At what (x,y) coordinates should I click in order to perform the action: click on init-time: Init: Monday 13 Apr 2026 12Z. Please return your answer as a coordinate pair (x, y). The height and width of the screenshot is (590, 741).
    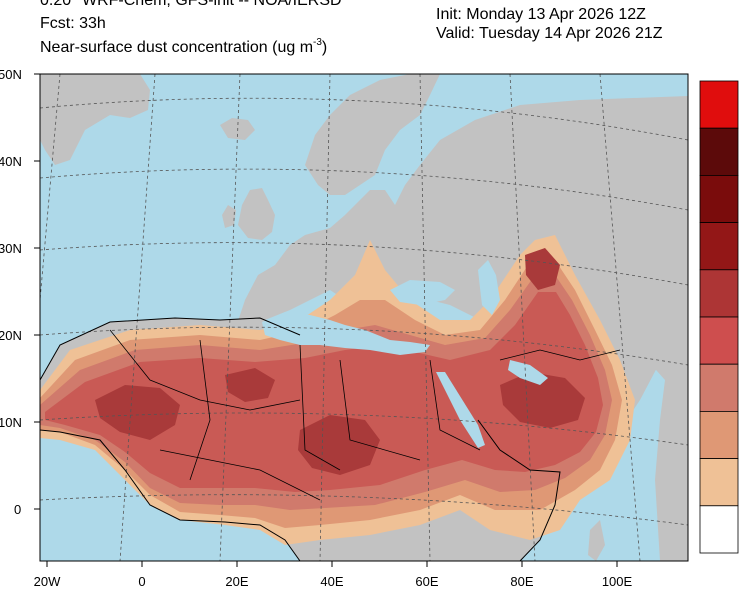
    Looking at the image, I should click on (541, 14).